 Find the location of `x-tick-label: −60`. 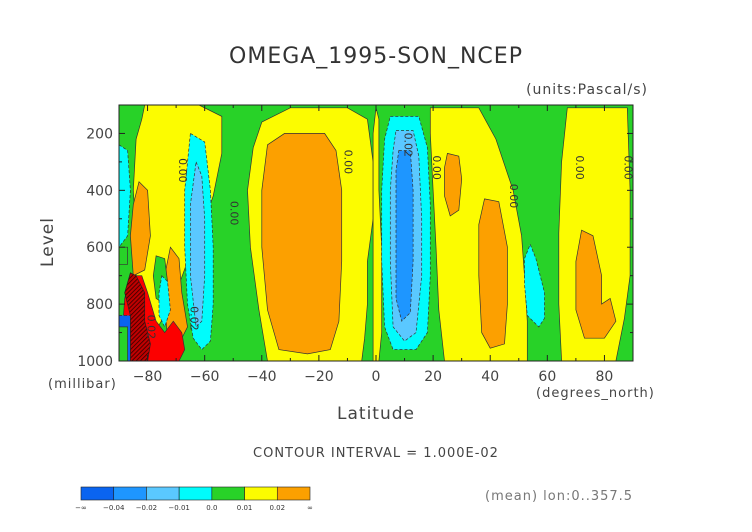

x-tick-label: −60 is located at coordinates (205, 377).